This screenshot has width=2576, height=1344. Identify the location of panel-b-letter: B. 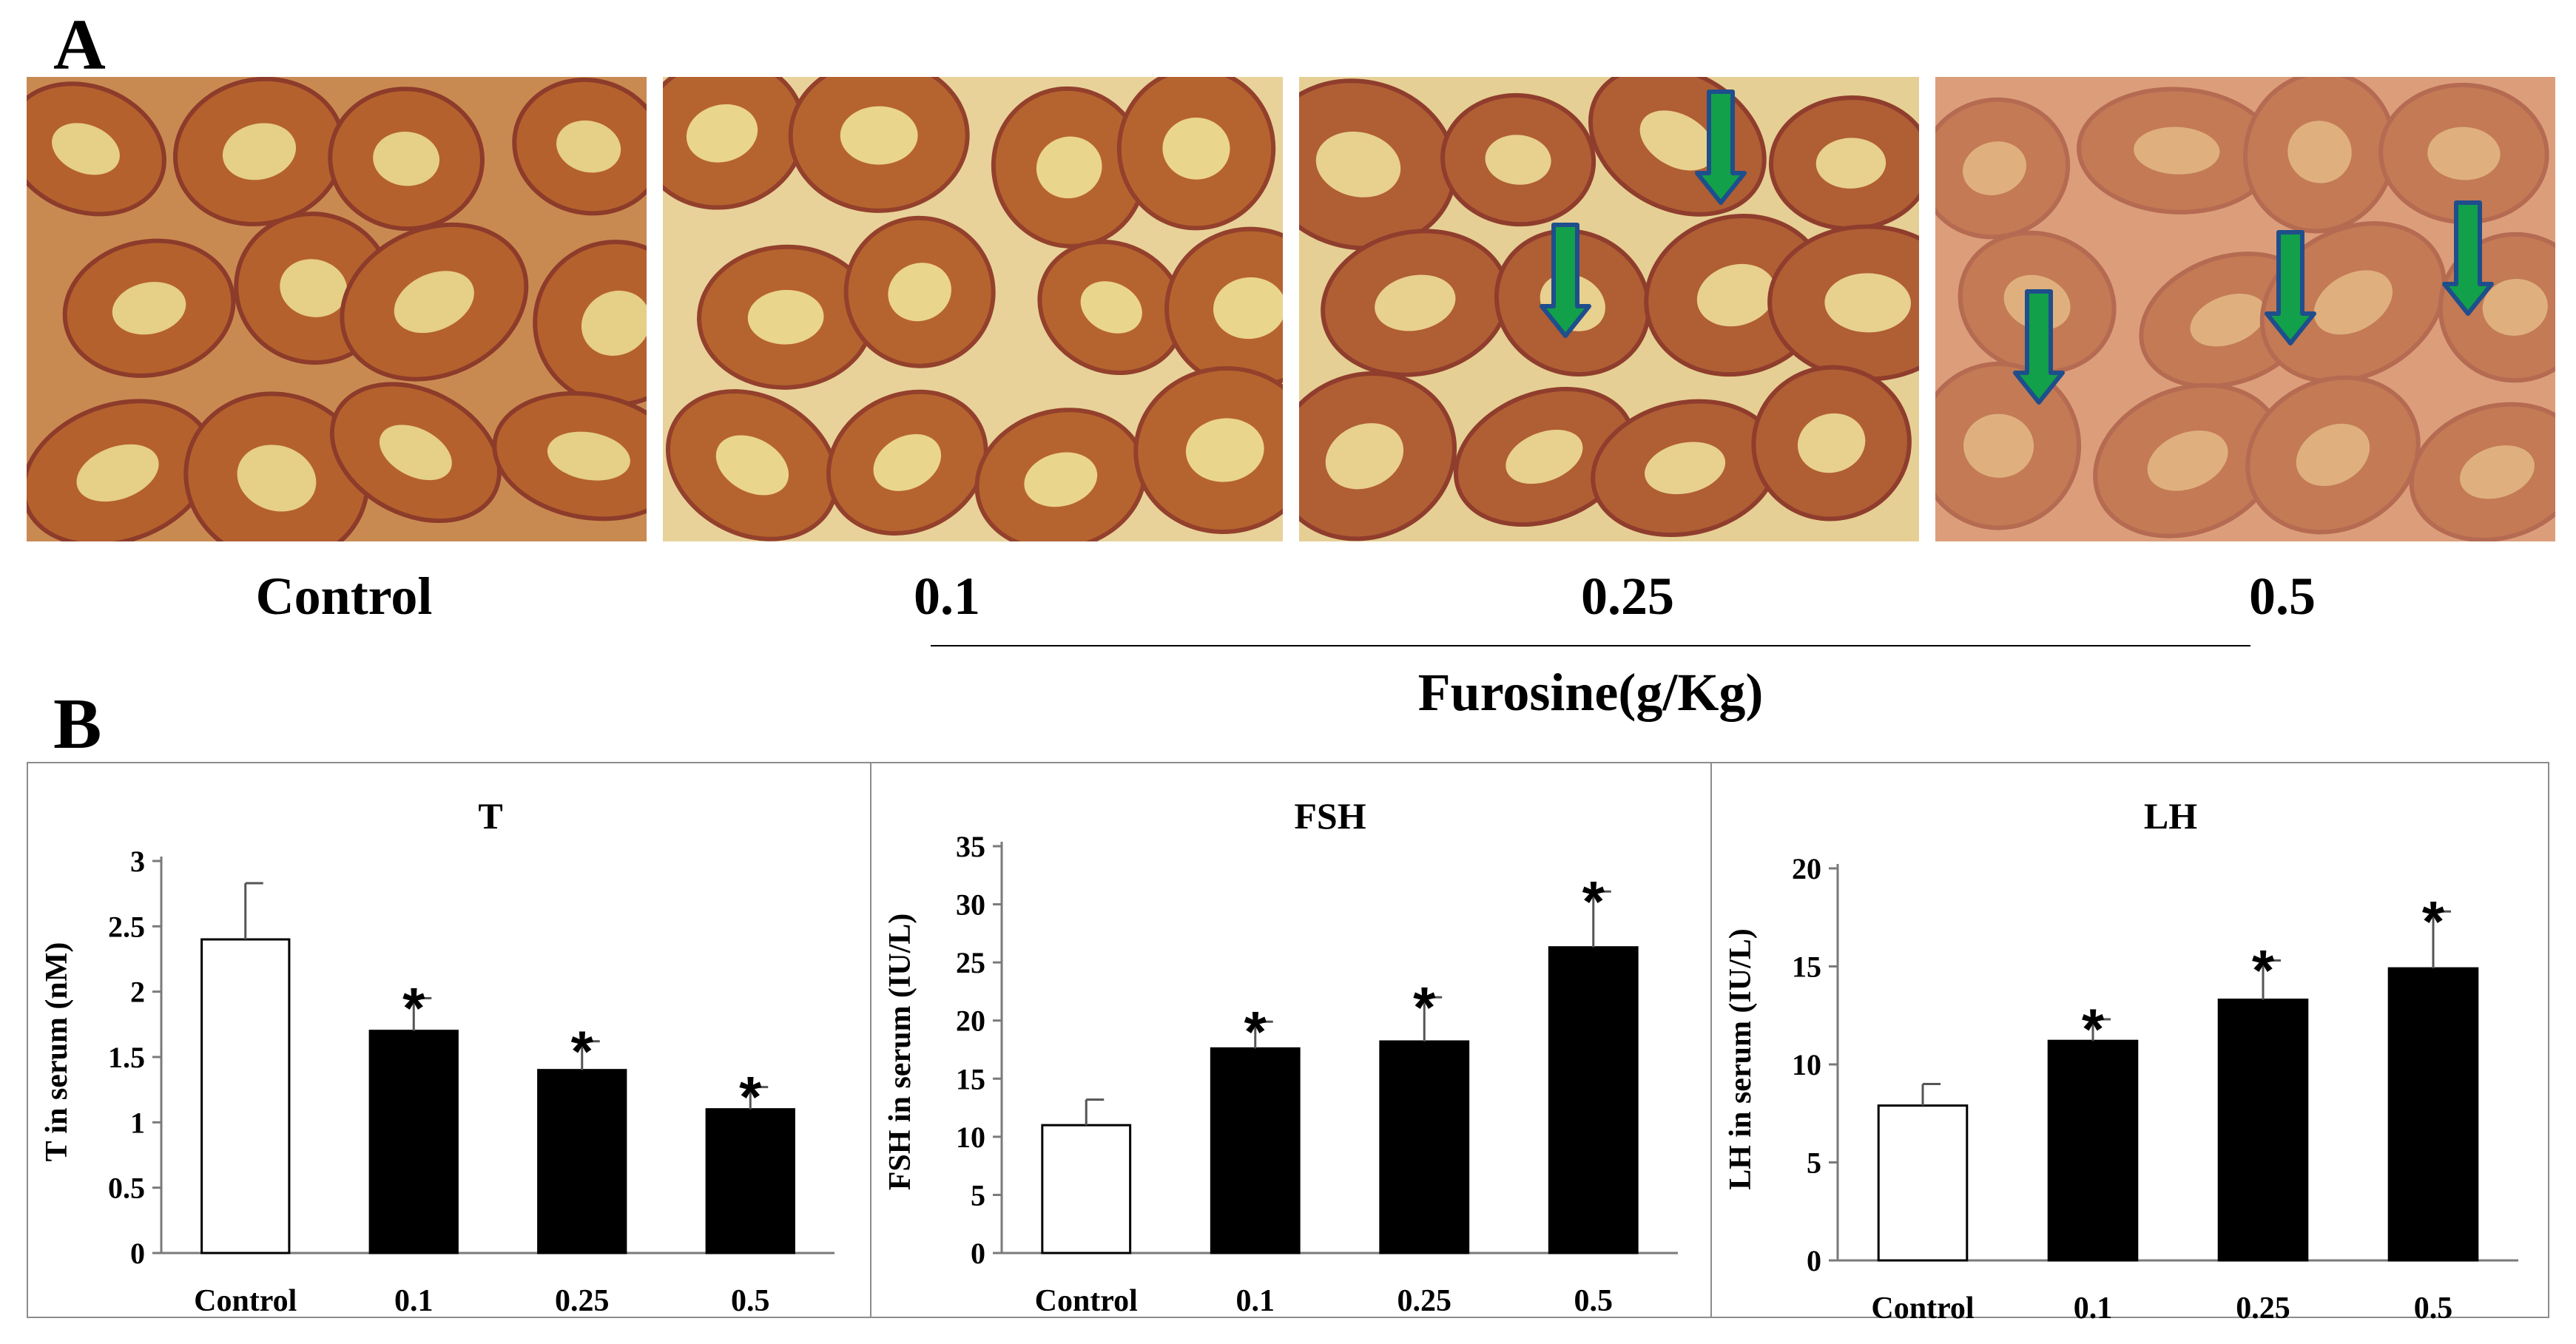
(77, 724).